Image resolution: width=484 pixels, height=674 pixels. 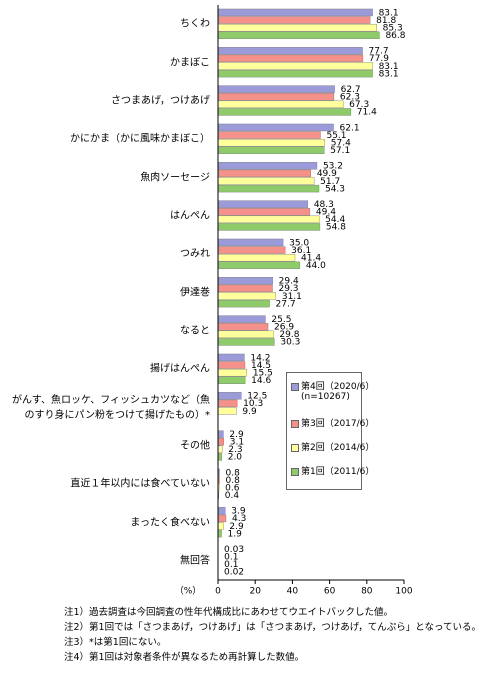 What do you see at coordinates (335, 220) in the screenshot?
I see `value-label: 54.4` at bounding box center [335, 220].